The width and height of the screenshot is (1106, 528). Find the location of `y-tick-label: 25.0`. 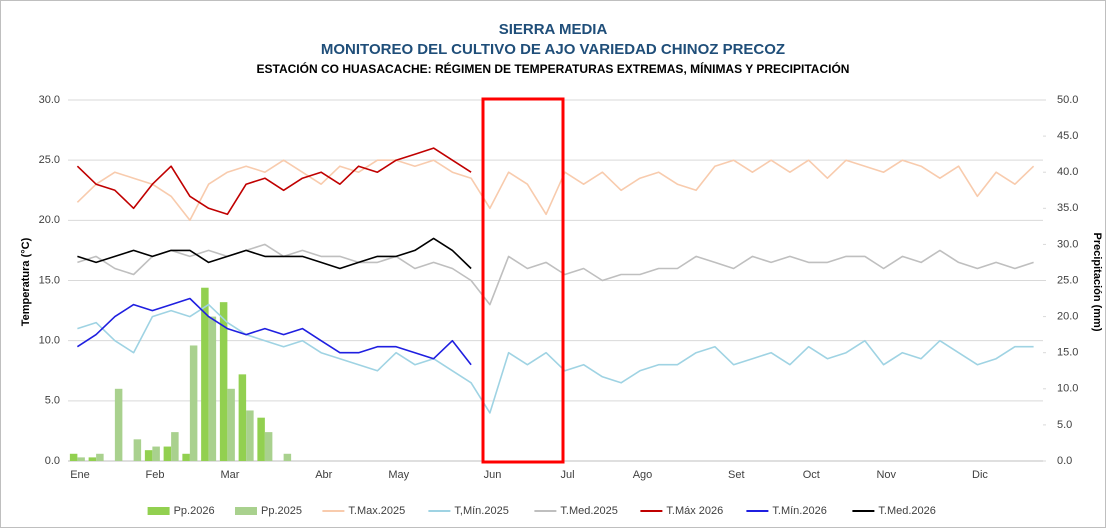

y-tick-label: 25.0 is located at coordinates (49, 160).